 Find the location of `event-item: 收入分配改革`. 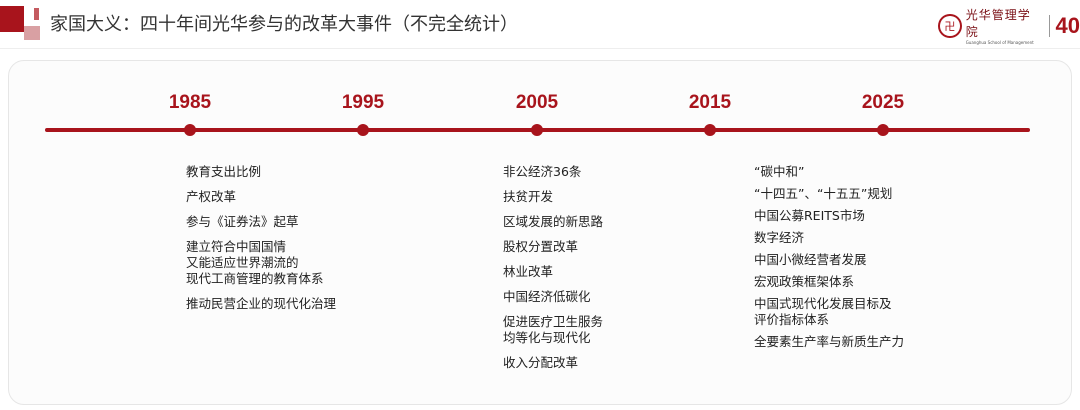

event-item: 收入分配改革 is located at coordinates (541, 362).